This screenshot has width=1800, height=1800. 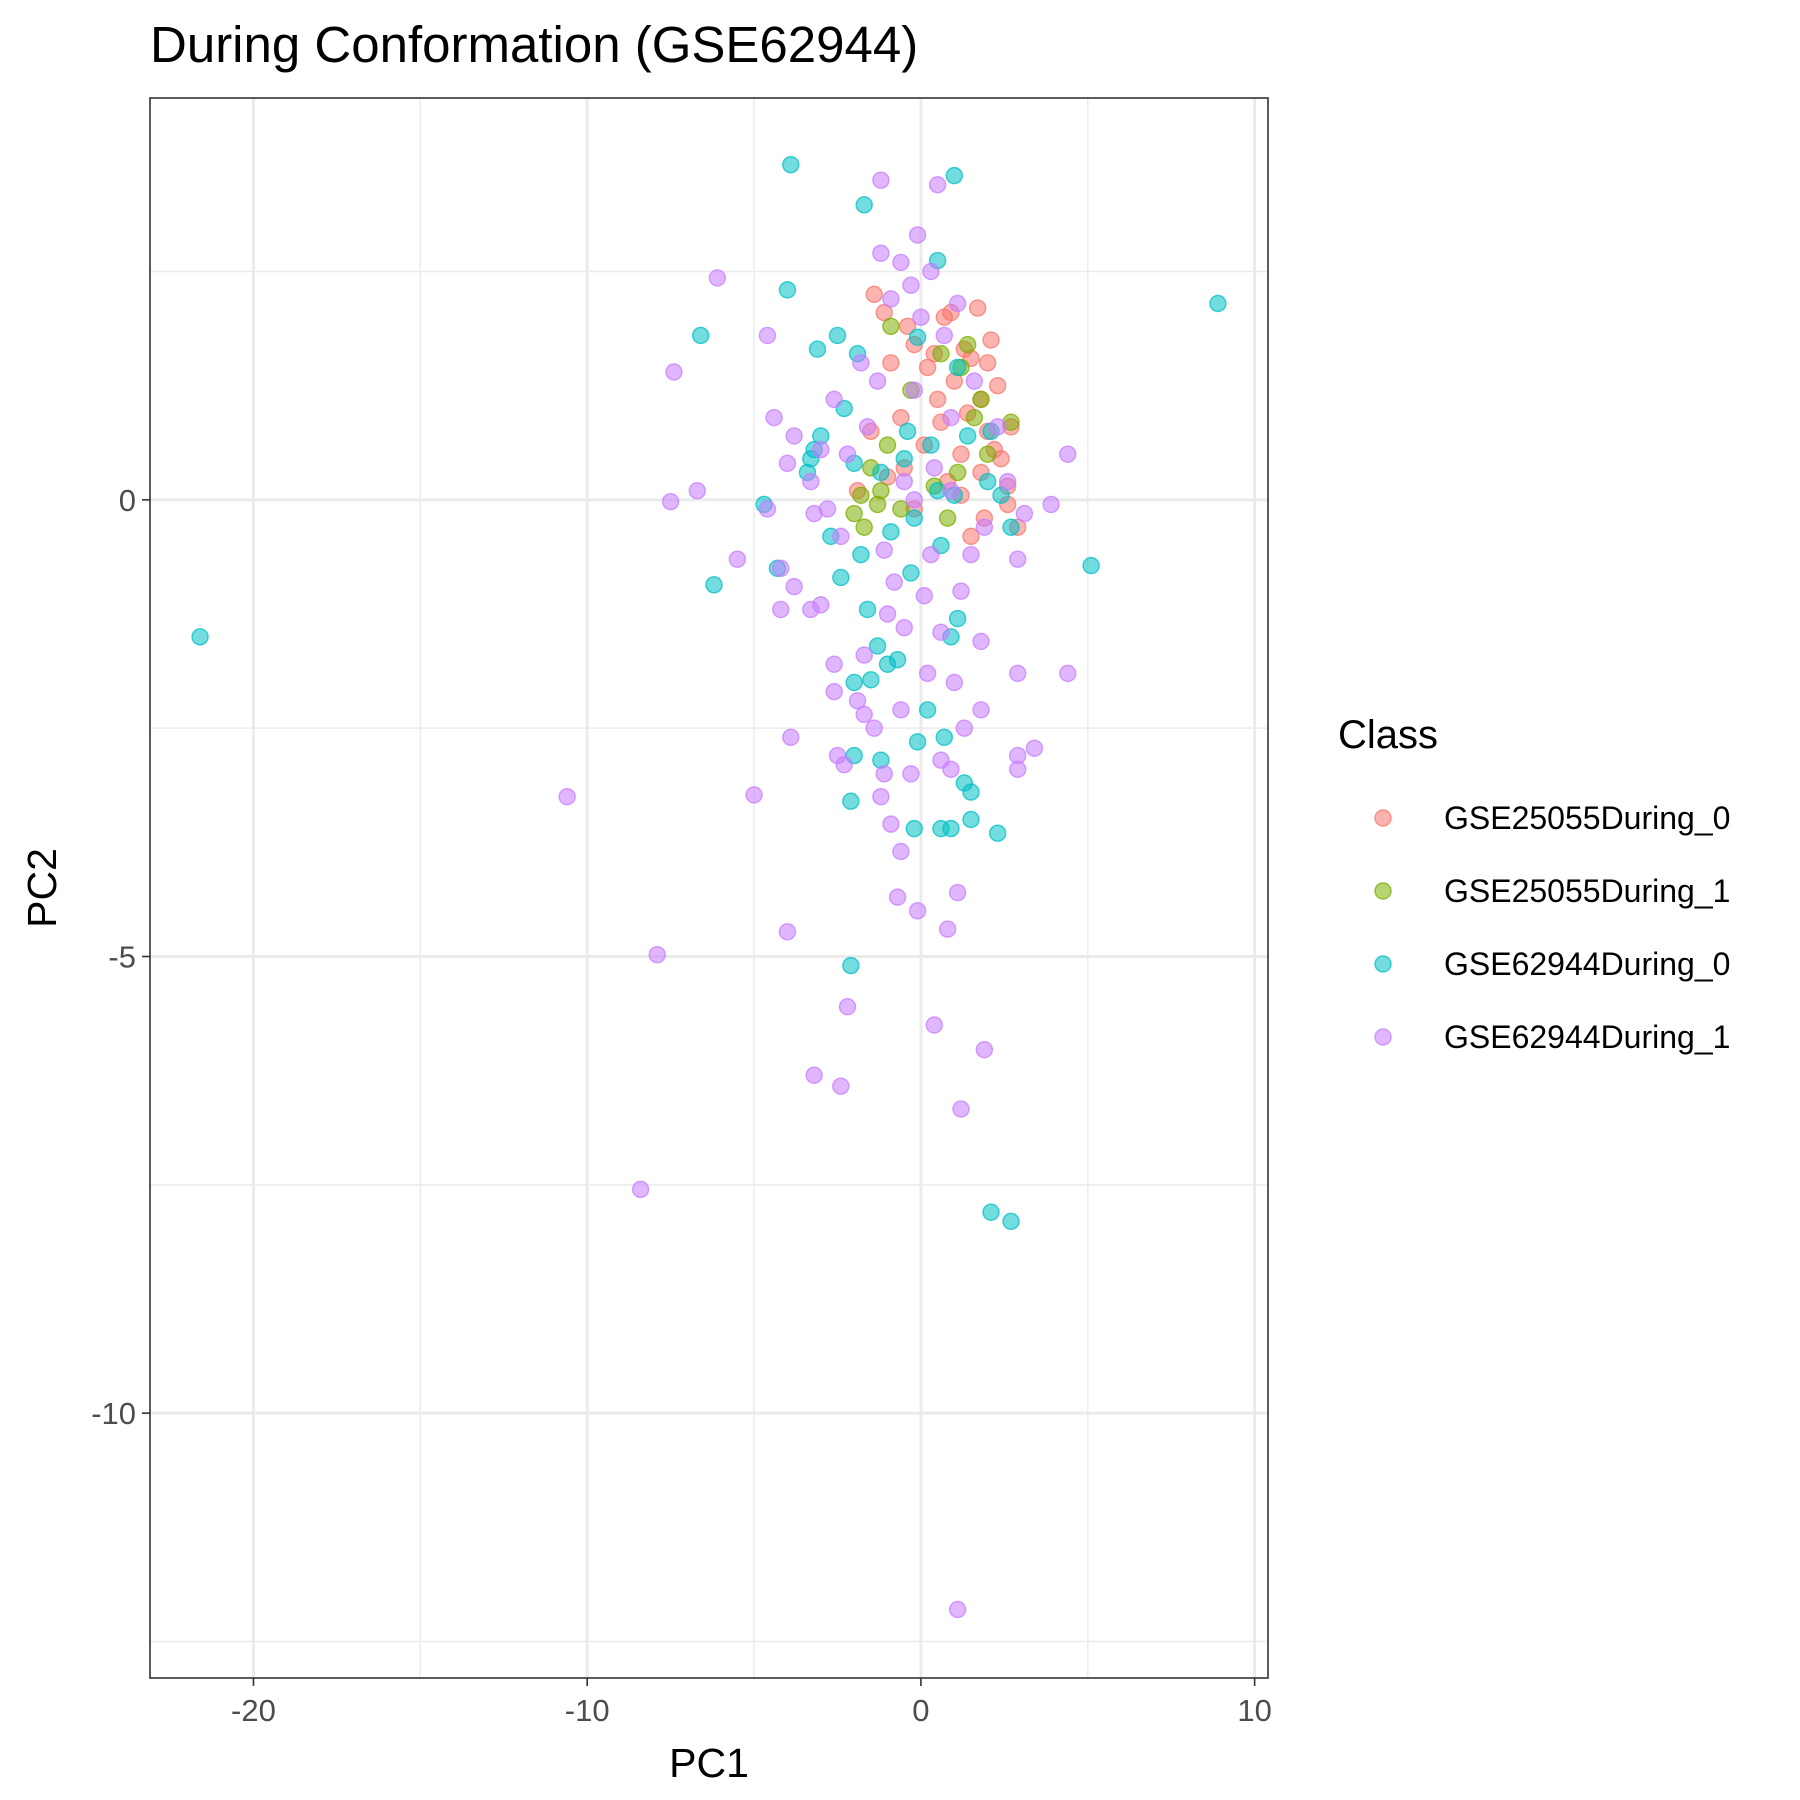 I want to click on x-tick-label: -20, so click(x=253, y=1710).